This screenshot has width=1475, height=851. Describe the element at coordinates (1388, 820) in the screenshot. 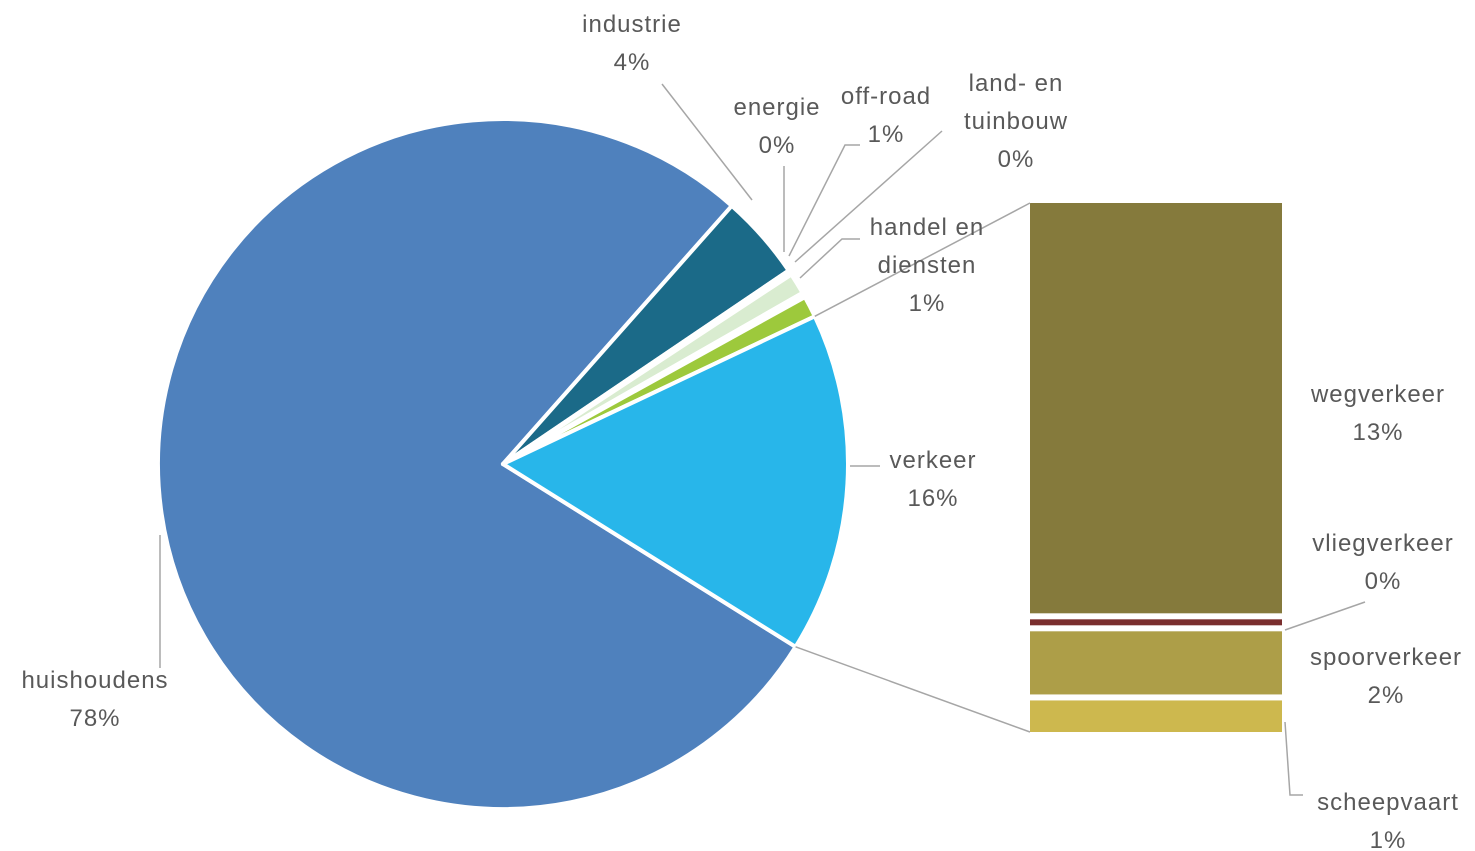

I see `label-scheepvaart: scheepvaart 1%` at that location.